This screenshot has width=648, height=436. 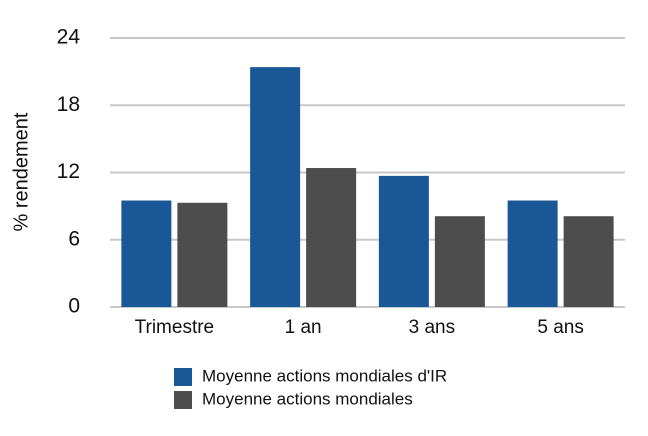 I want to click on y-axis-label: % rendement, so click(x=21, y=171).